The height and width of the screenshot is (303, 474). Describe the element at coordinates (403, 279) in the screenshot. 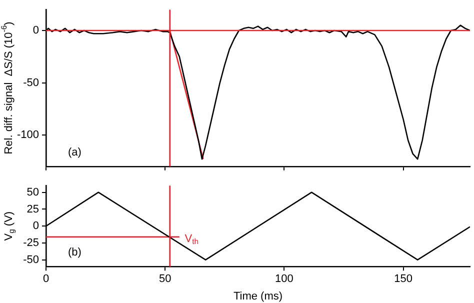

I see `x-tick-label: 150` at that location.